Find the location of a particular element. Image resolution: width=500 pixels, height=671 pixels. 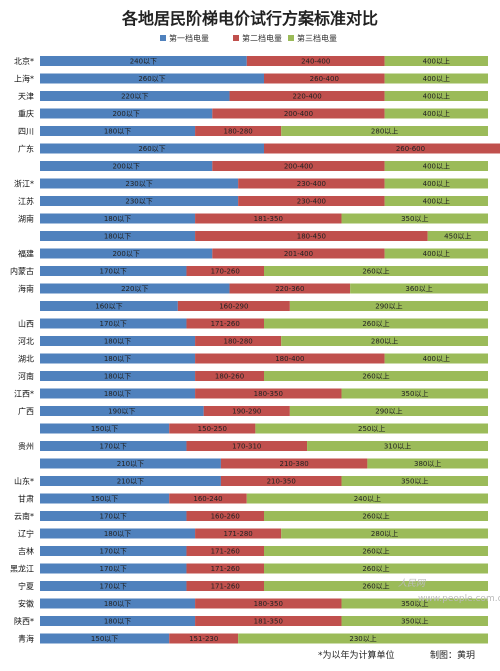

legend-swatch is located at coordinates (163, 38).